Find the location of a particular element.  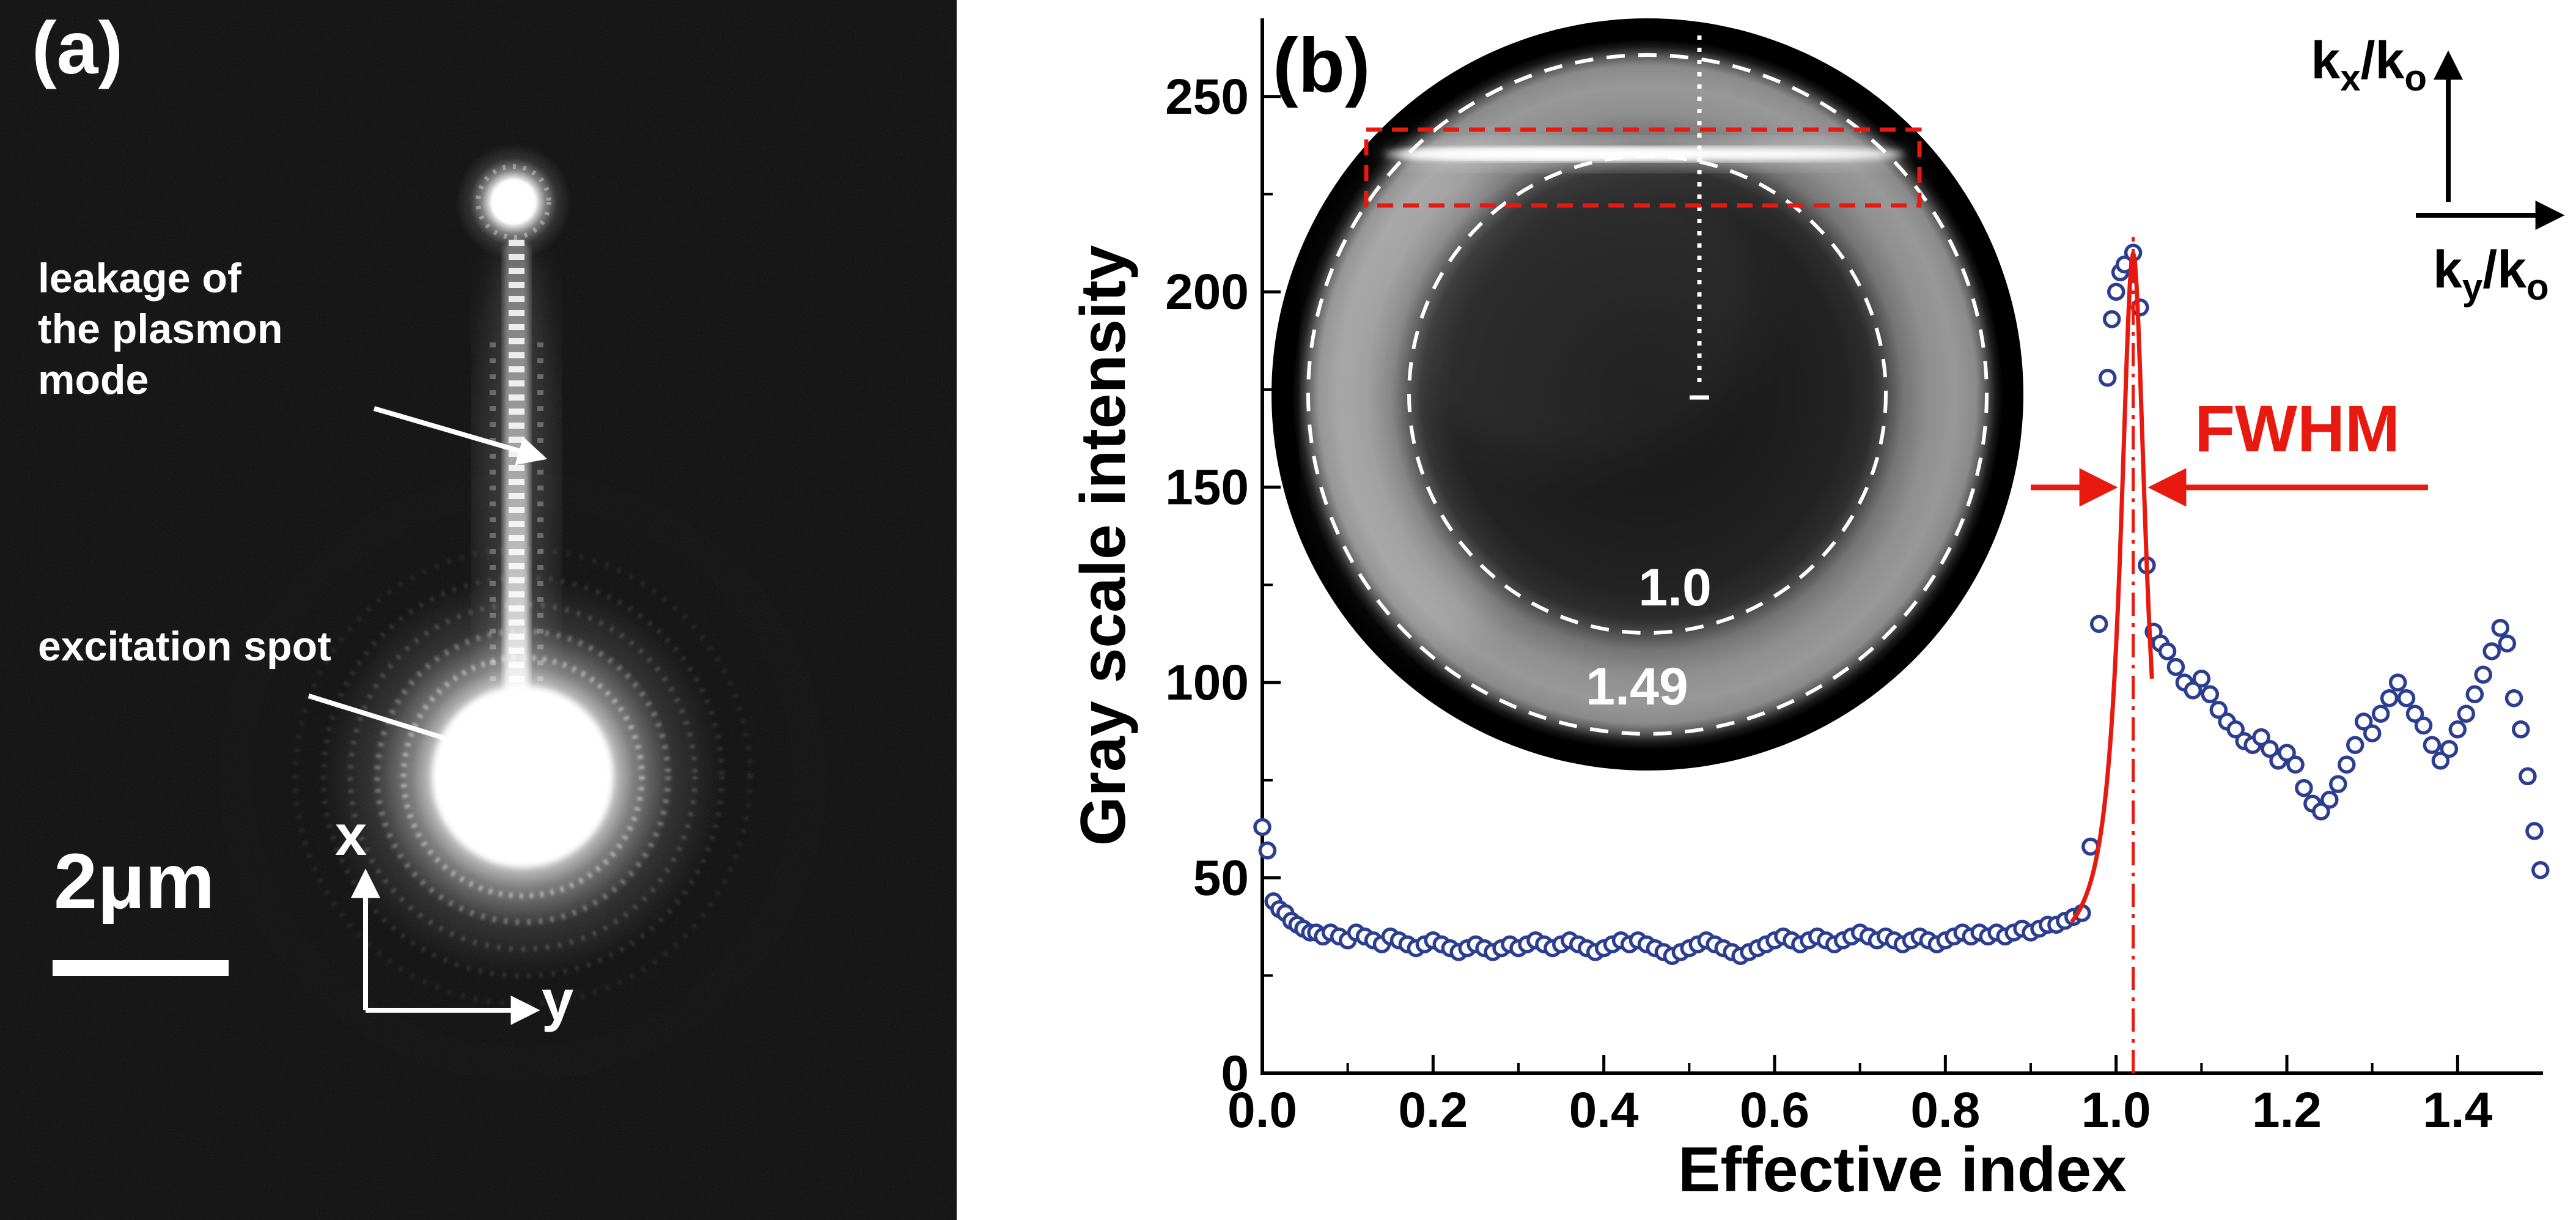

x-tick-label: 1.2 is located at coordinates (2287, 1110).